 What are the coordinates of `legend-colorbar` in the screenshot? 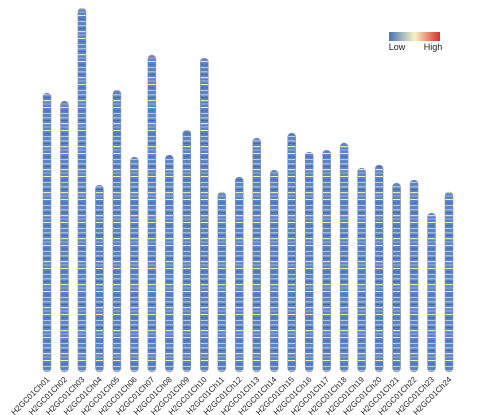 It's located at (414, 36).